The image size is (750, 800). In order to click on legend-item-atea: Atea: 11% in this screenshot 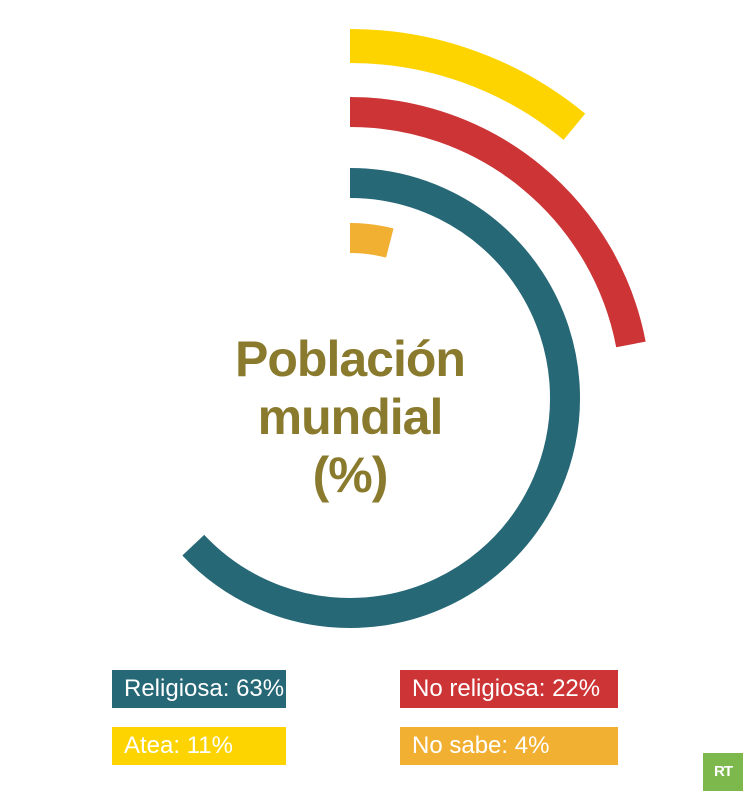, I will do `click(199, 746)`.